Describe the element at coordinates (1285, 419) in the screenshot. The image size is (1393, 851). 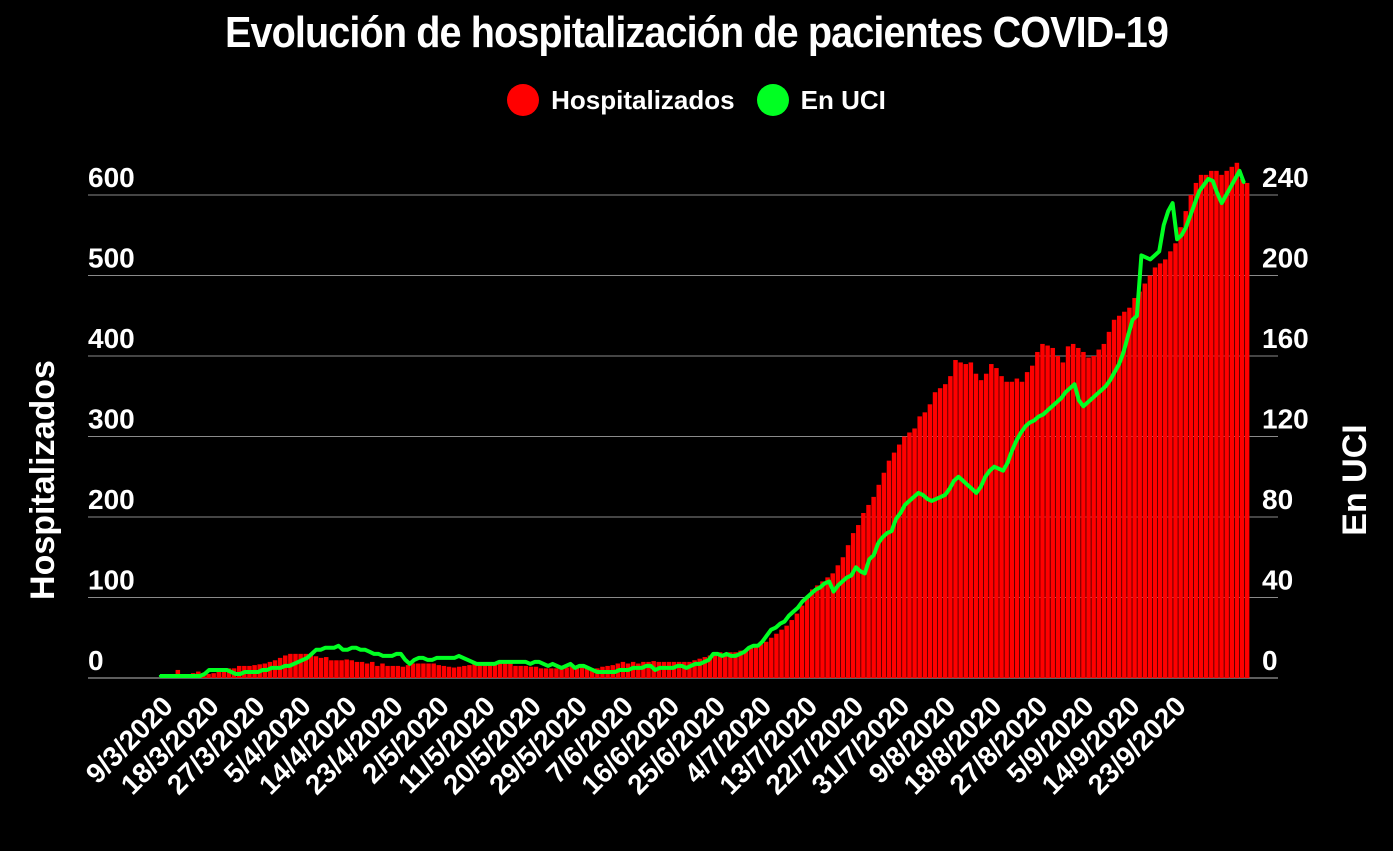
I see `y-tick-label-right: 120` at that location.